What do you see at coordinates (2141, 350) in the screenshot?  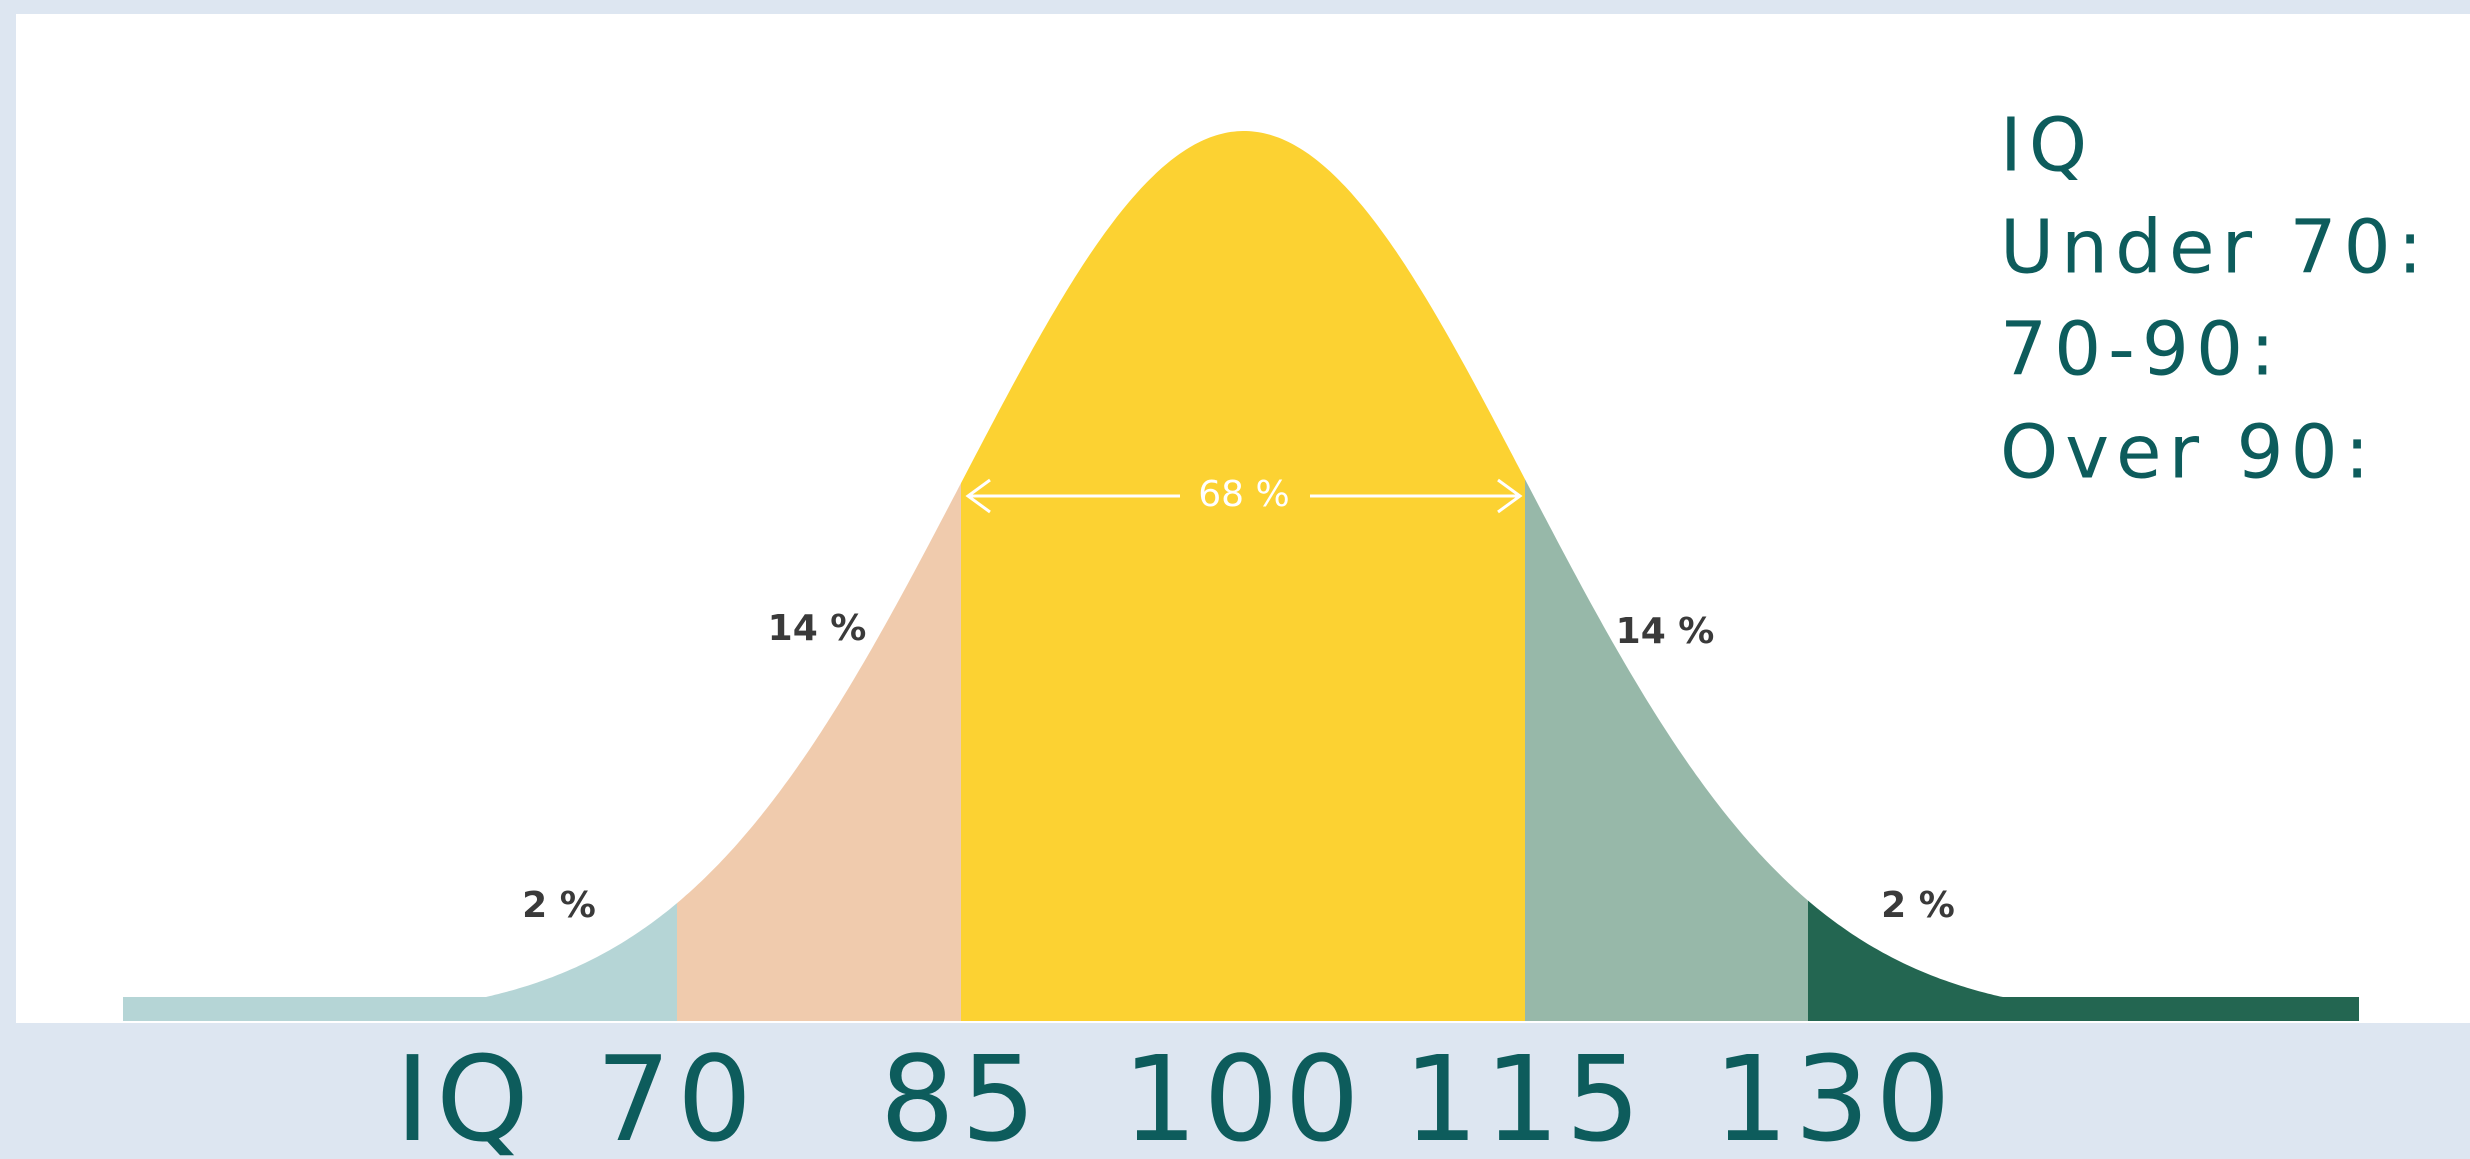 I see `legend-line: 70-90:` at bounding box center [2141, 350].